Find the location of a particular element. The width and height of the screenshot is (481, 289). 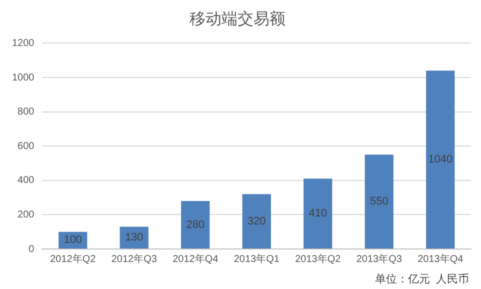

data-label: 320 is located at coordinates (256, 221).